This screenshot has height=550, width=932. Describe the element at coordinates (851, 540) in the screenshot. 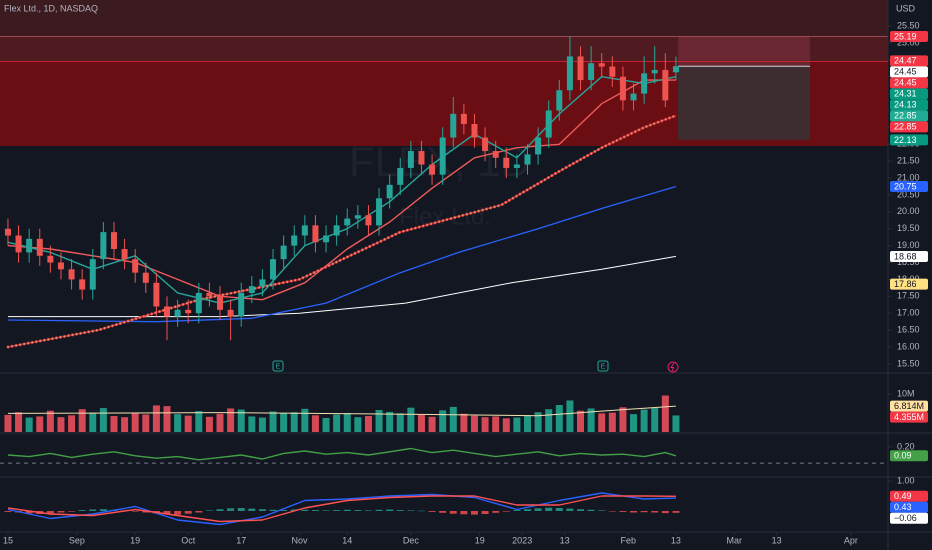

I see `x-tick-label: Apr` at that location.